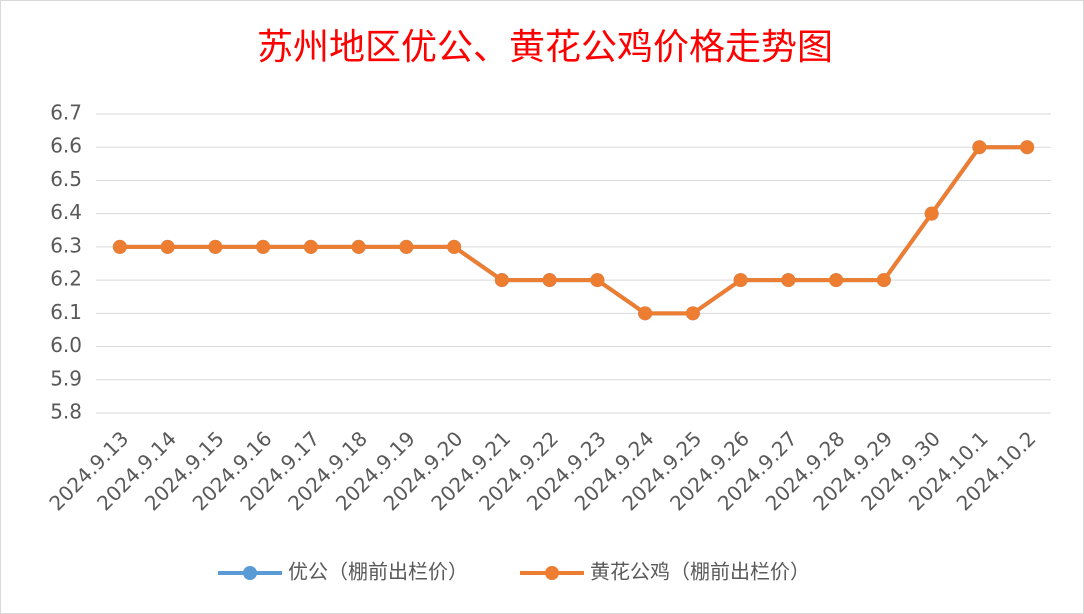  What do you see at coordinates (66, 279) in the screenshot?
I see `y-tick-label: 6.2` at bounding box center [66, 279].